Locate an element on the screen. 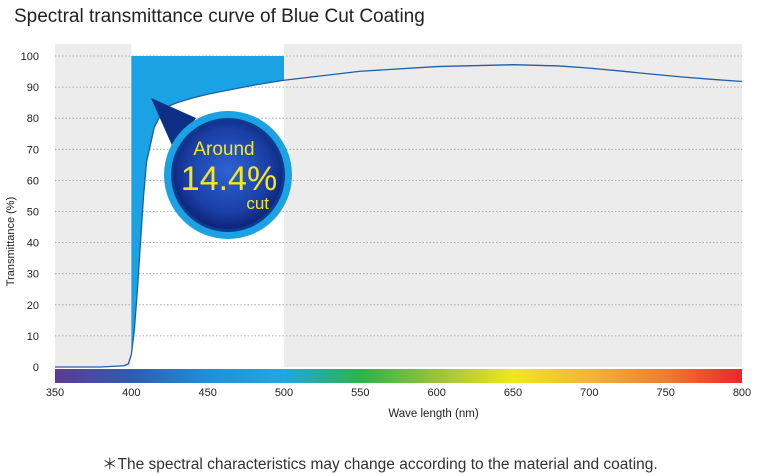 This screenshot has height=476, width=760. y-tick-label-40: 40 is located at coordinates (33, 244).